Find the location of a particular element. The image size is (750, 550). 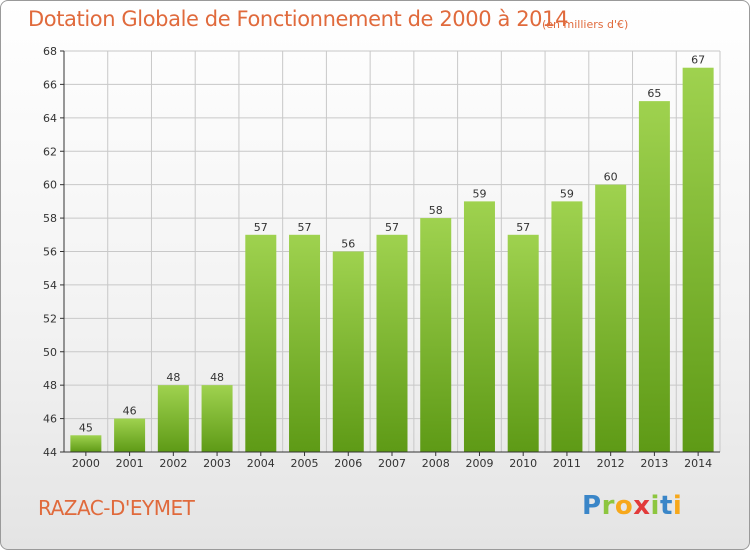

value-label: 58 is located at coordinates (436, 210).